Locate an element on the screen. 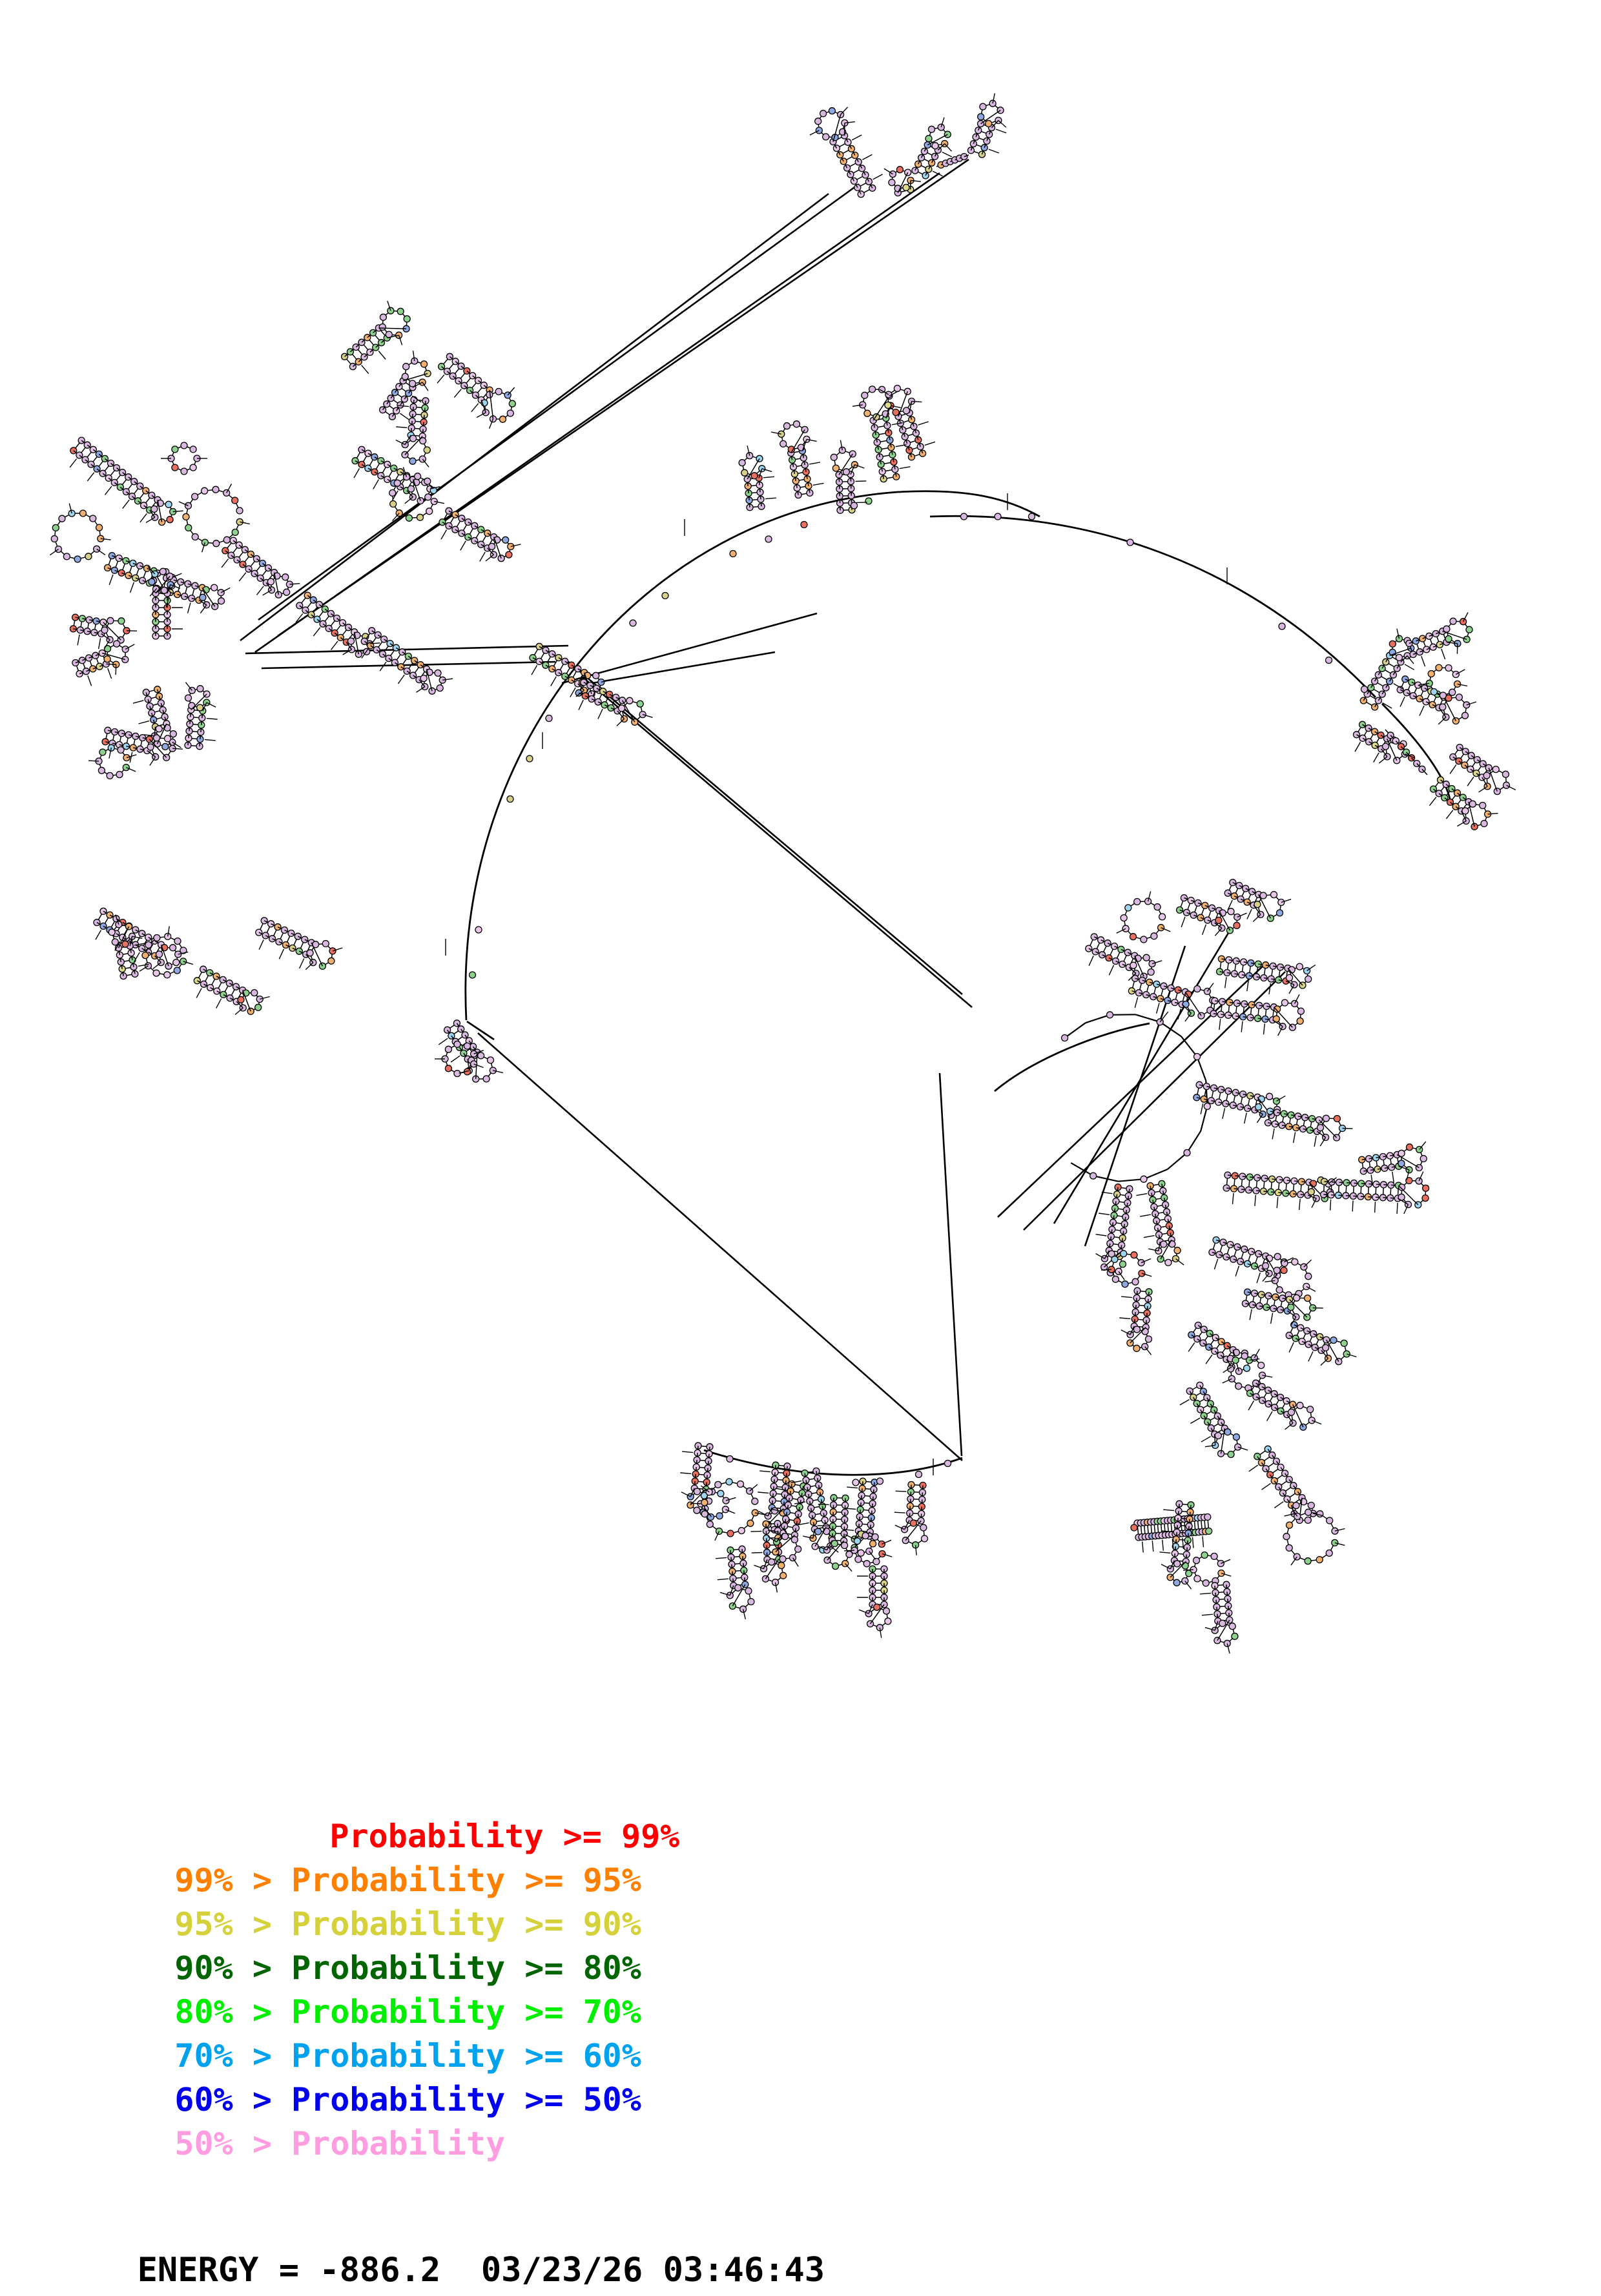 Image resolution: width=1601 pixels, height=2296 pixels. legend-label-70: 80% > Probability >= 70% is located at coordinates (407, 2012).